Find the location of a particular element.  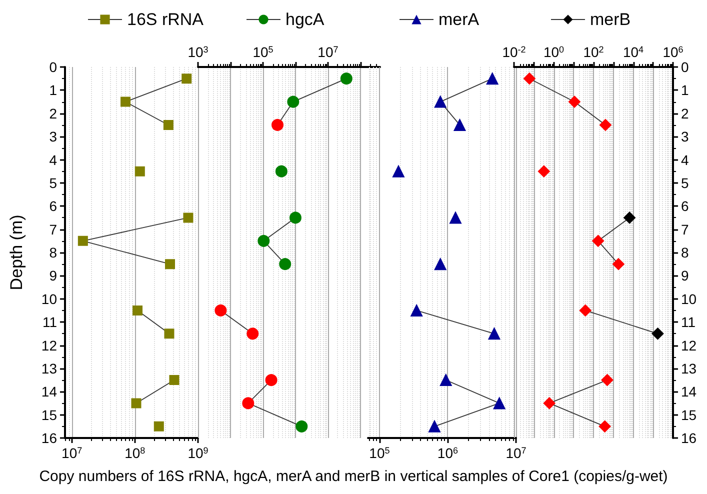

legend-label: hgcA is located at coordinates (305, 19).